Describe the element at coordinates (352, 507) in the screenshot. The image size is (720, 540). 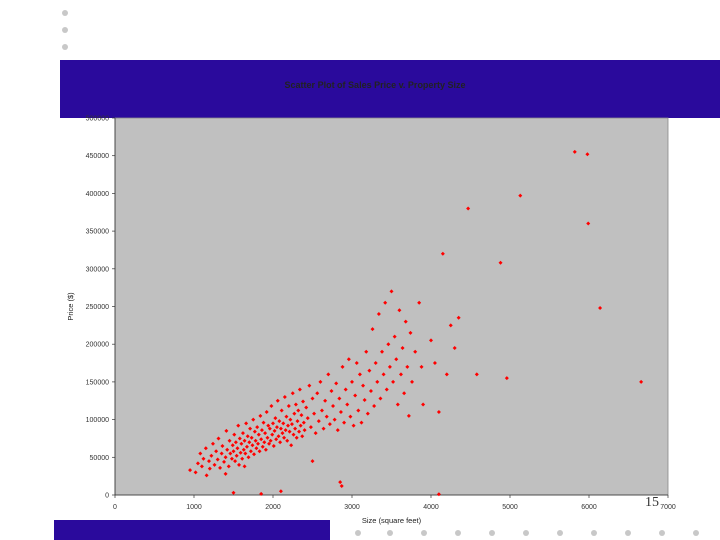
I see `x-tick-label: 3000` at that location.